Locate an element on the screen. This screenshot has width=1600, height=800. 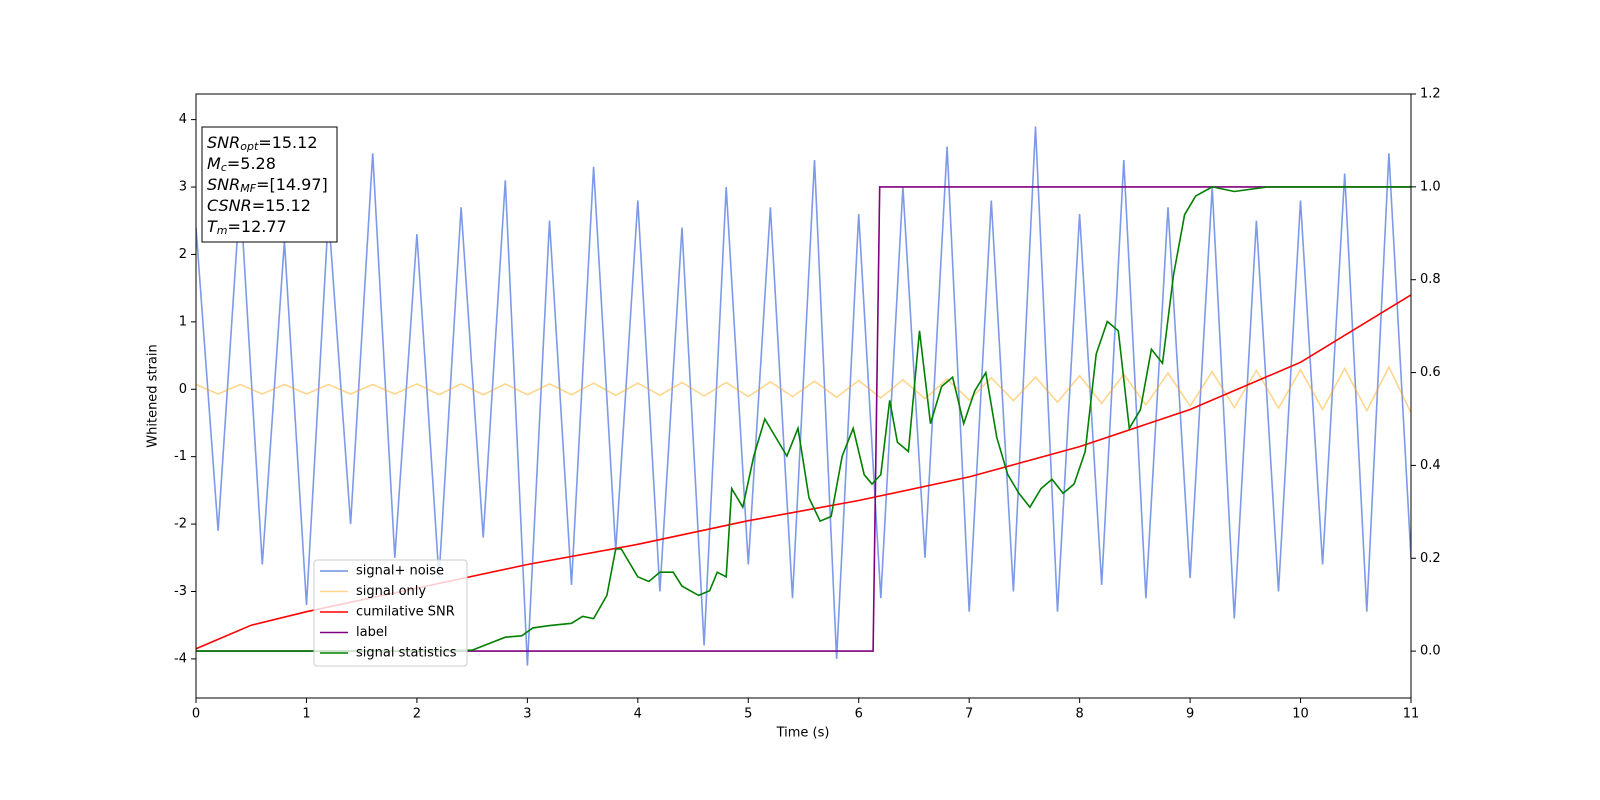
y2-tick-label: 1.0 is located at coordinates (1430, 186).